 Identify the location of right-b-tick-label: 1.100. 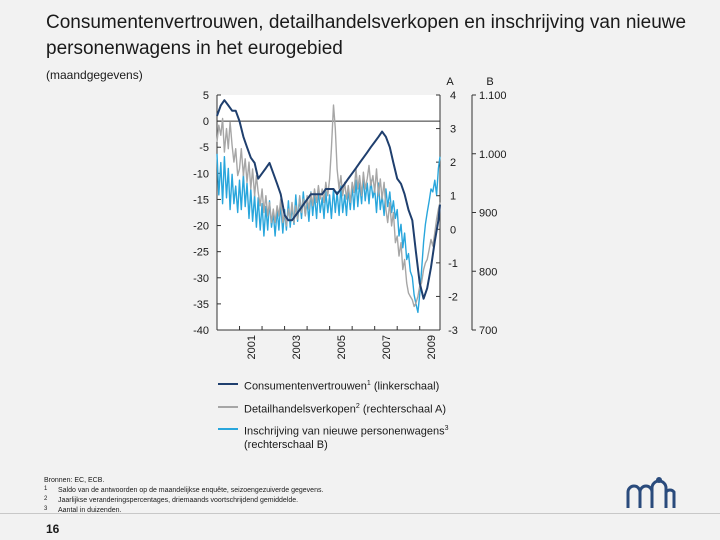
(493, 96).